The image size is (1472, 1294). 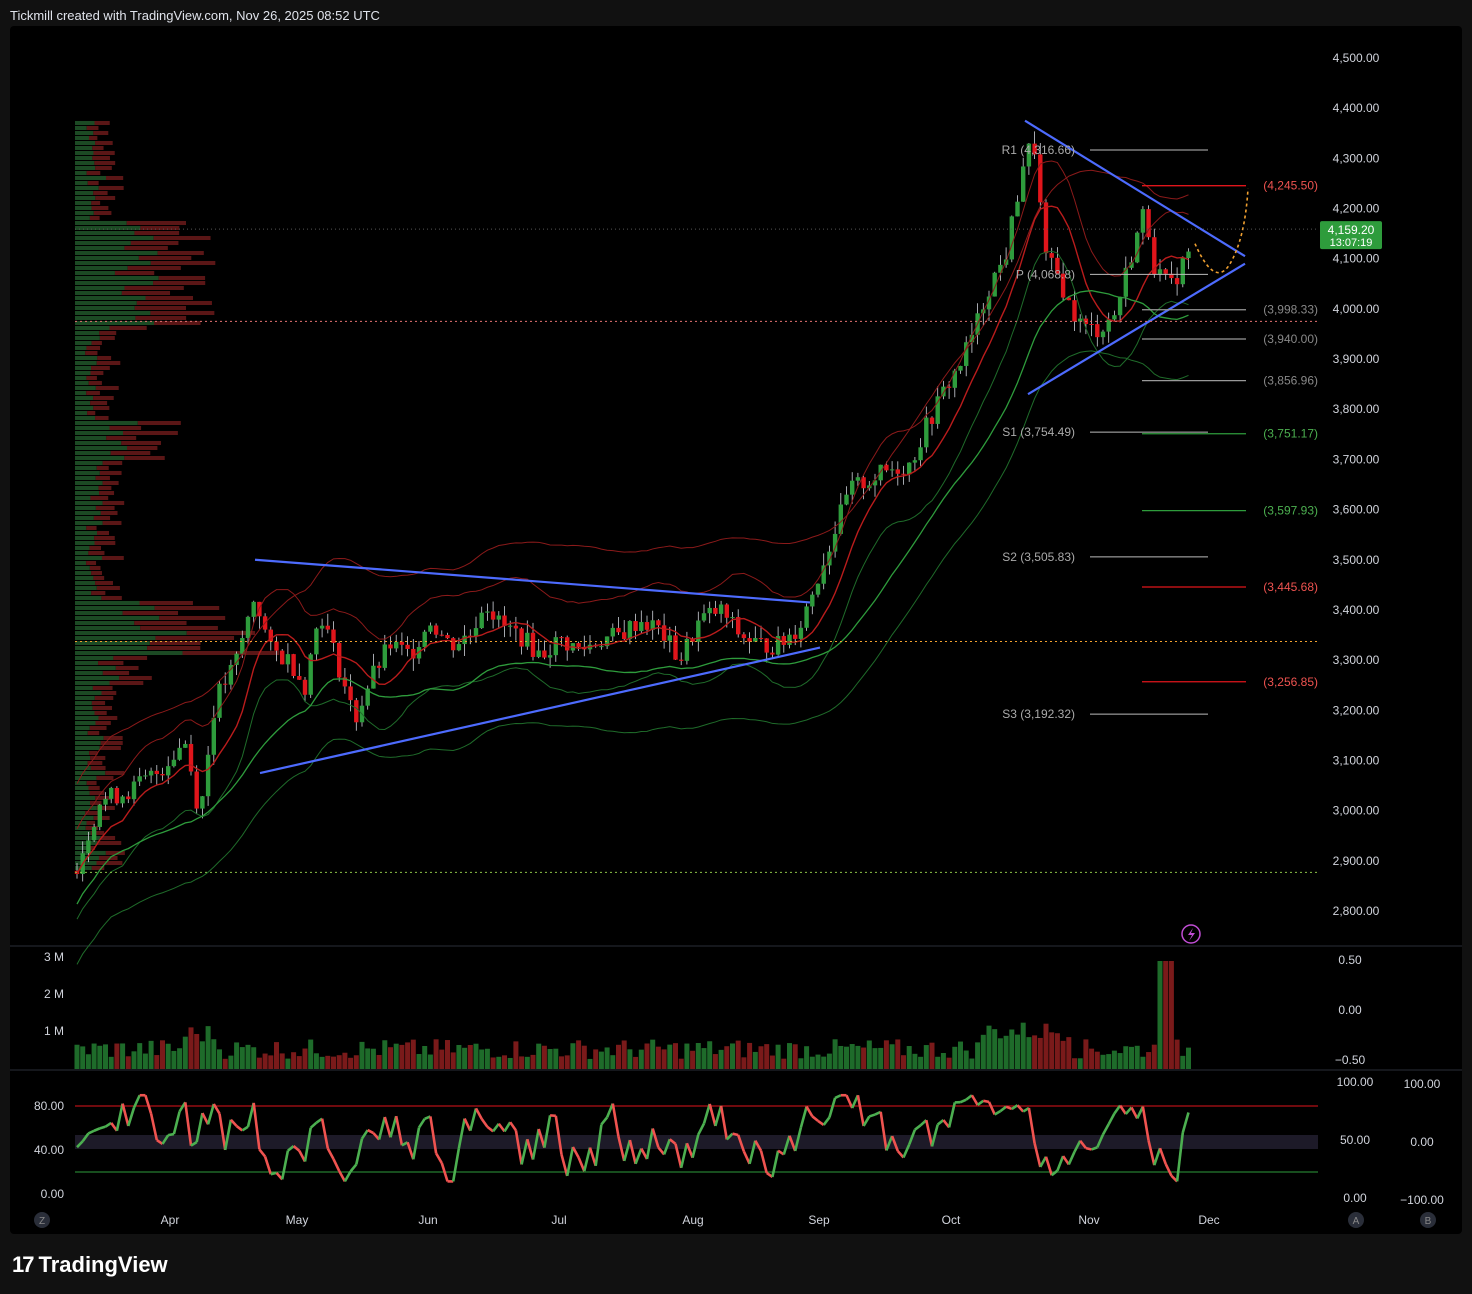 I want to click on price-tick: 4,200.00, so click(x=1356, y=209).